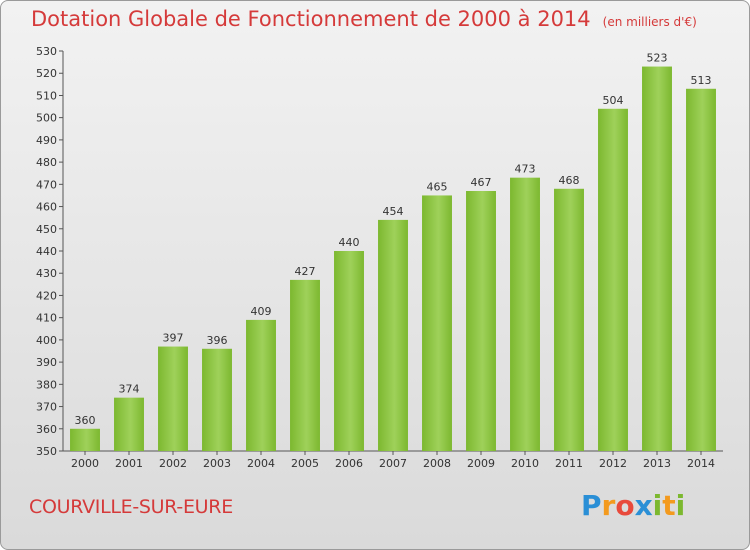 Image resolution: width=750 pixels, height=550 pixels. Describe the element at coordinates (46, 95) in the screenshot. I see `y-tick-label: 510` at that location.